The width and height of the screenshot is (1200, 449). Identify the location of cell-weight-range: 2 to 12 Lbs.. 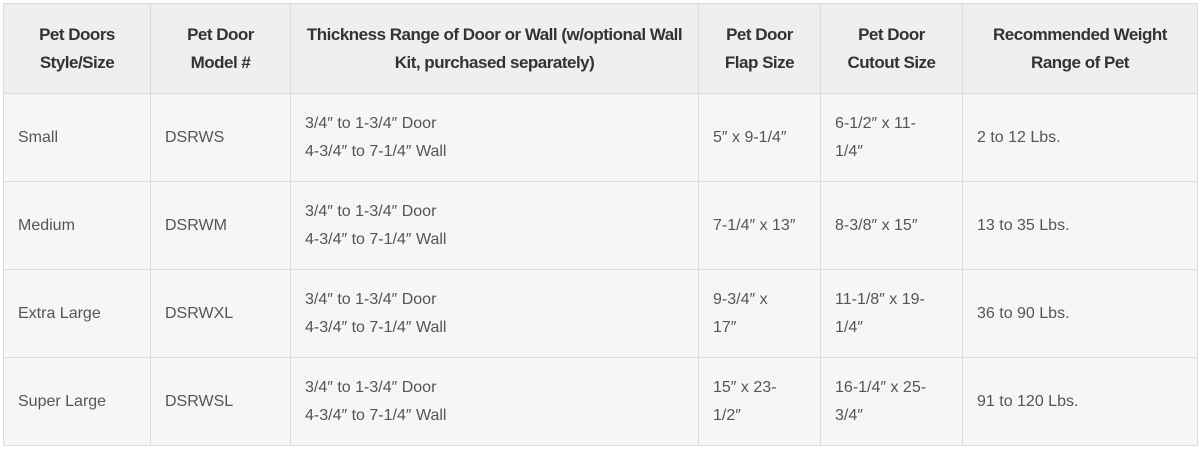
(1080, 137).